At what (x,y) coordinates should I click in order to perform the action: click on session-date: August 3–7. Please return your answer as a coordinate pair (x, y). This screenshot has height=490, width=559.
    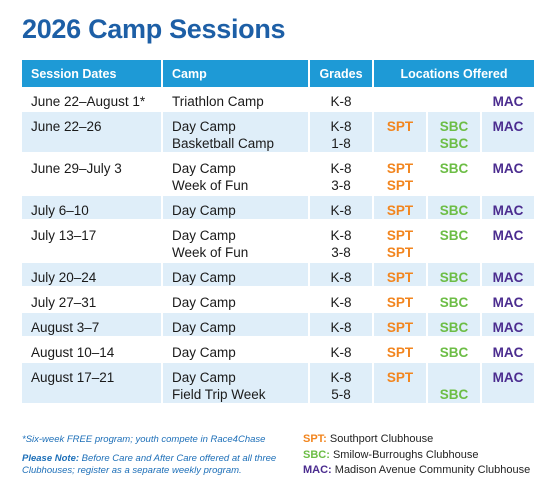
    Looking at the image, I should click on (92, 325).